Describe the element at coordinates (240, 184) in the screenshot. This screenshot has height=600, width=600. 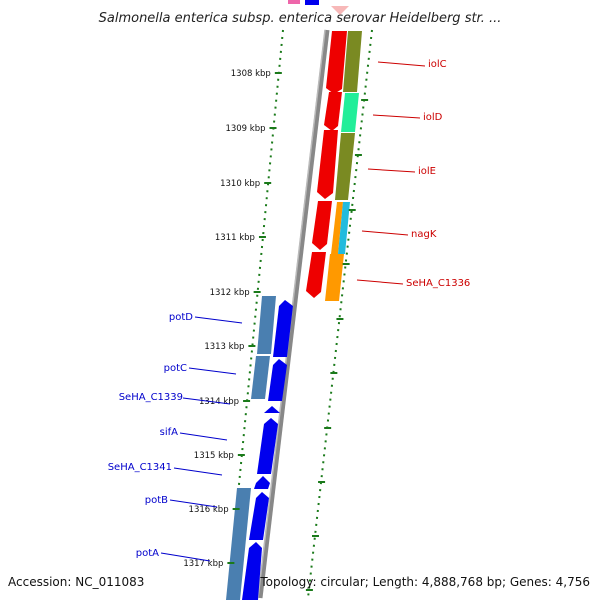
I see `tick-label: 1310 kbp` at that location.